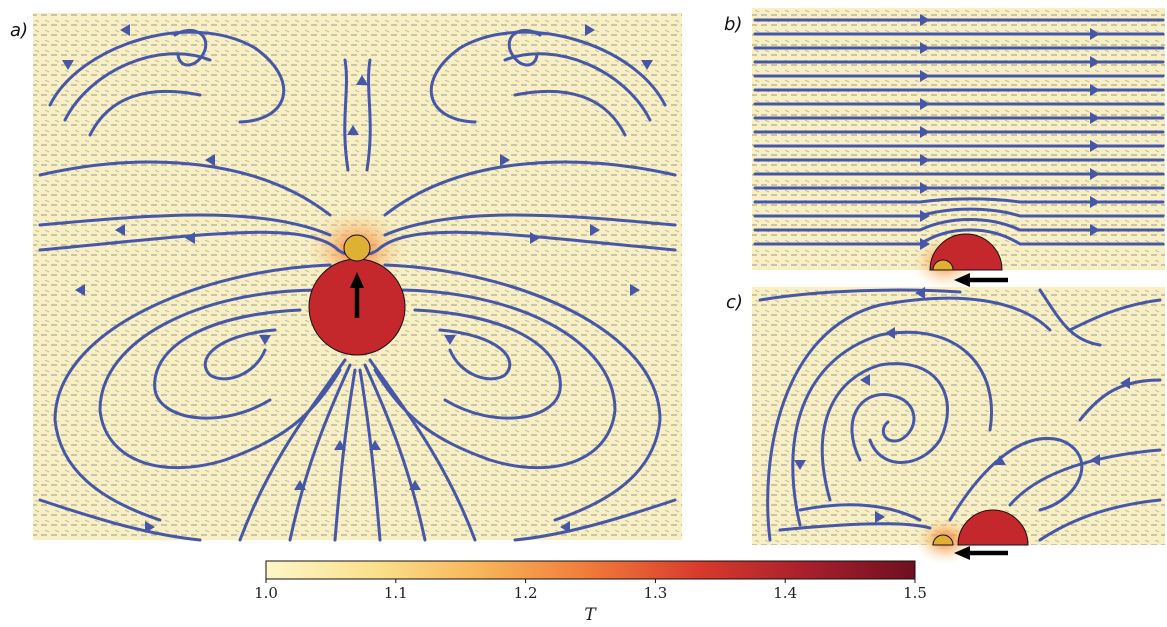  I want to click on colorbar-tick-label: 1.5, so click(915, 593).